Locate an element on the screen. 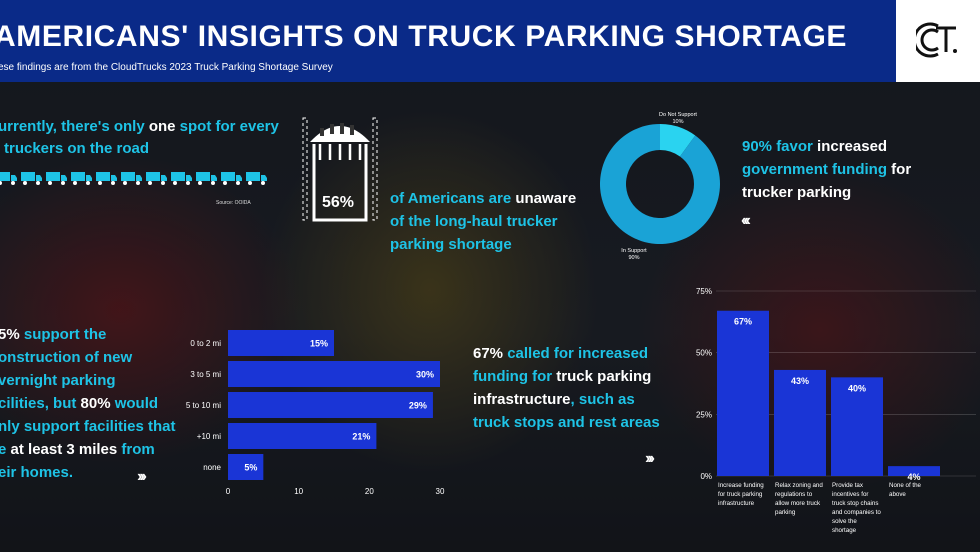 This screenshot has width=980, height=552. hbar-category-label: +10 mi is located at coordinates (209, 436).